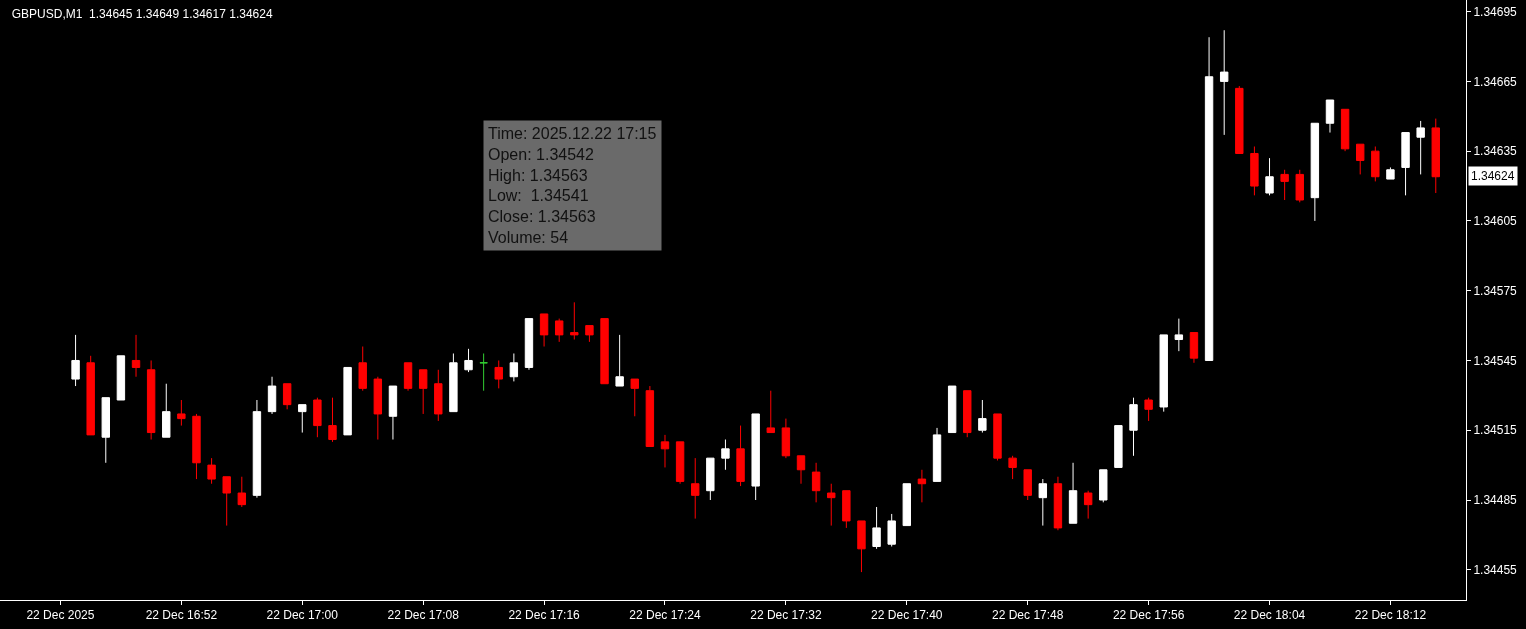  What do you see at coordinates (544, 615) in the screenshot?
I see `x-tick-label: 22 Dec 17:16` at bounding box center [544, 615].